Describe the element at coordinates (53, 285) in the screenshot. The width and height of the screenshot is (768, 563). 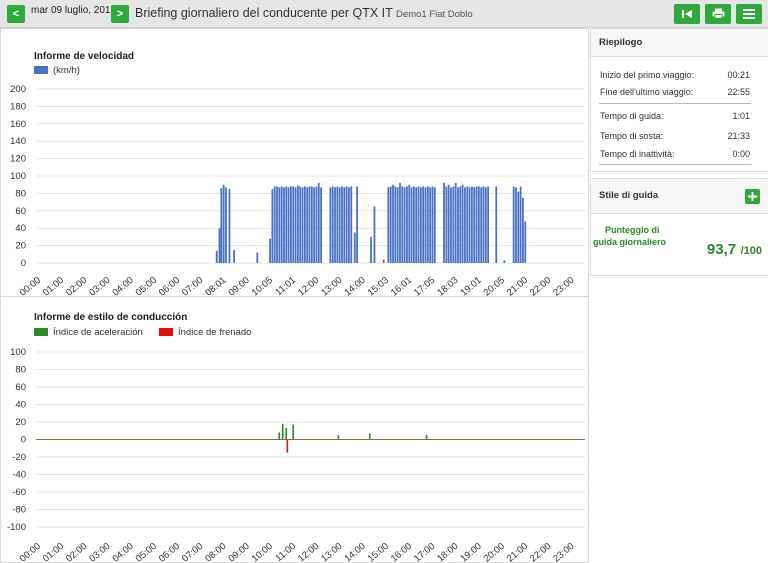
I see `x-tick-label: 01:00` at that location.